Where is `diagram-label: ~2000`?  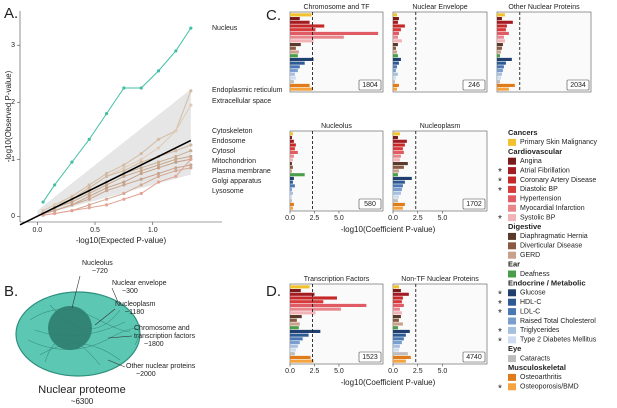 diagram-label: ~2000 is located at coordinates (146, 374).